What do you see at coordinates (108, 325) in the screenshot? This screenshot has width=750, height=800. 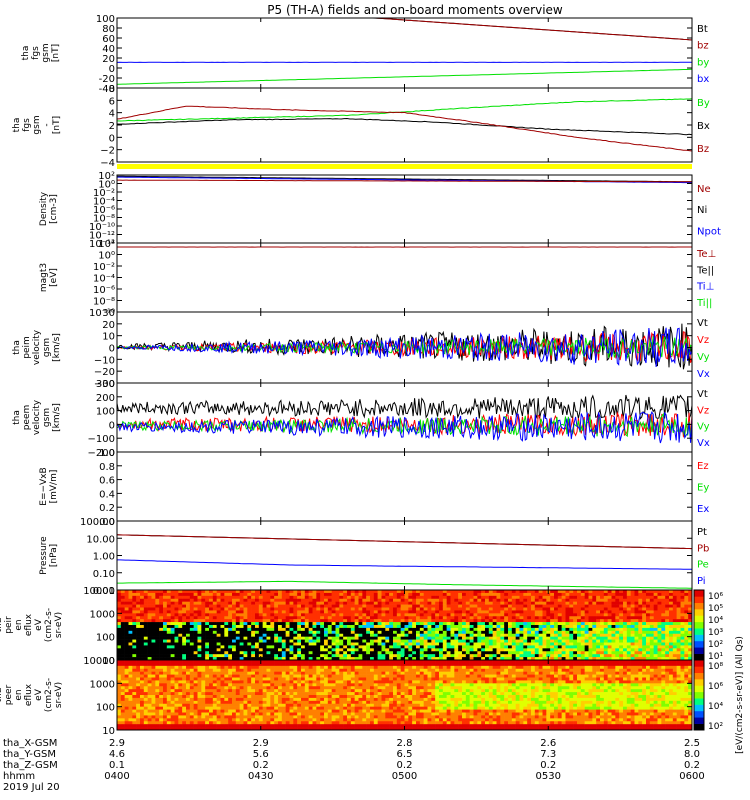 I see `y-tick-label: 20` at bounding box center [108, 325].